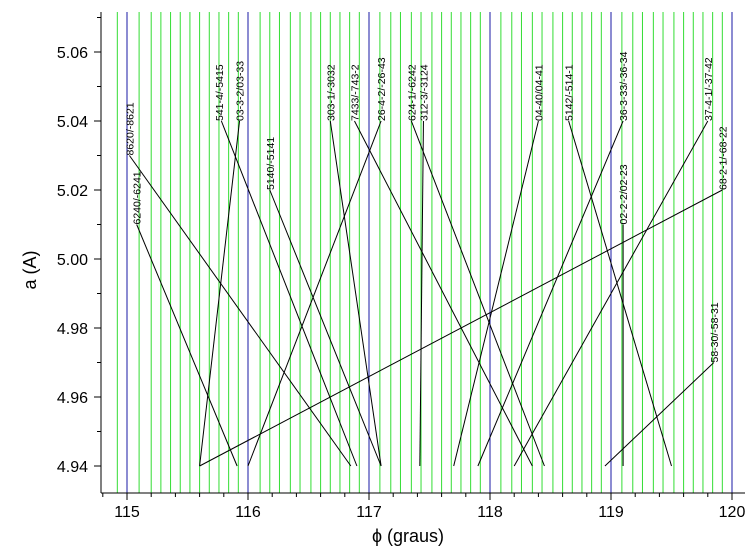  I want to click on x-tick-label: 119, so click(611, 512).